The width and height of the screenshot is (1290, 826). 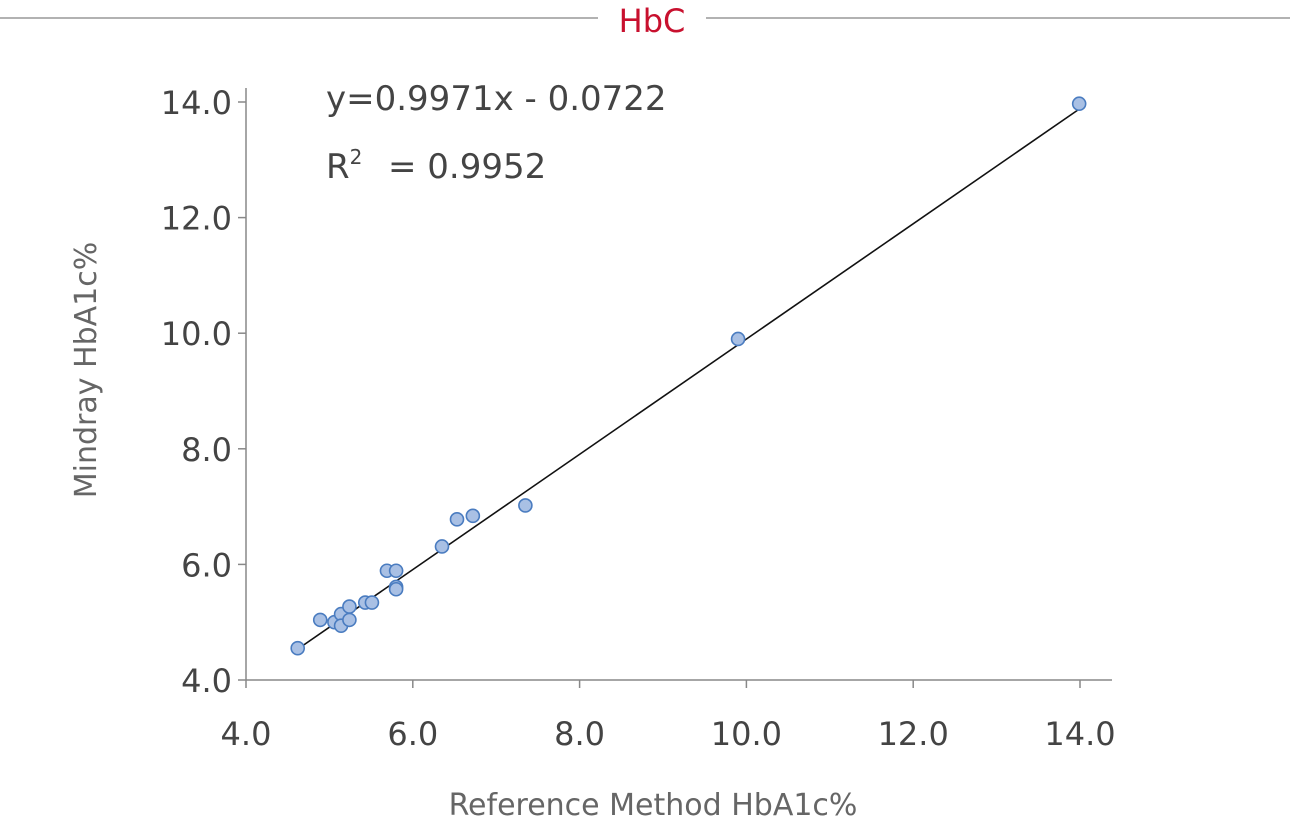 What do you see at coordinates (1079, 734) in the screenshot?
I see `x-tick-label: 14.0` at bounding box center [1079, 734].